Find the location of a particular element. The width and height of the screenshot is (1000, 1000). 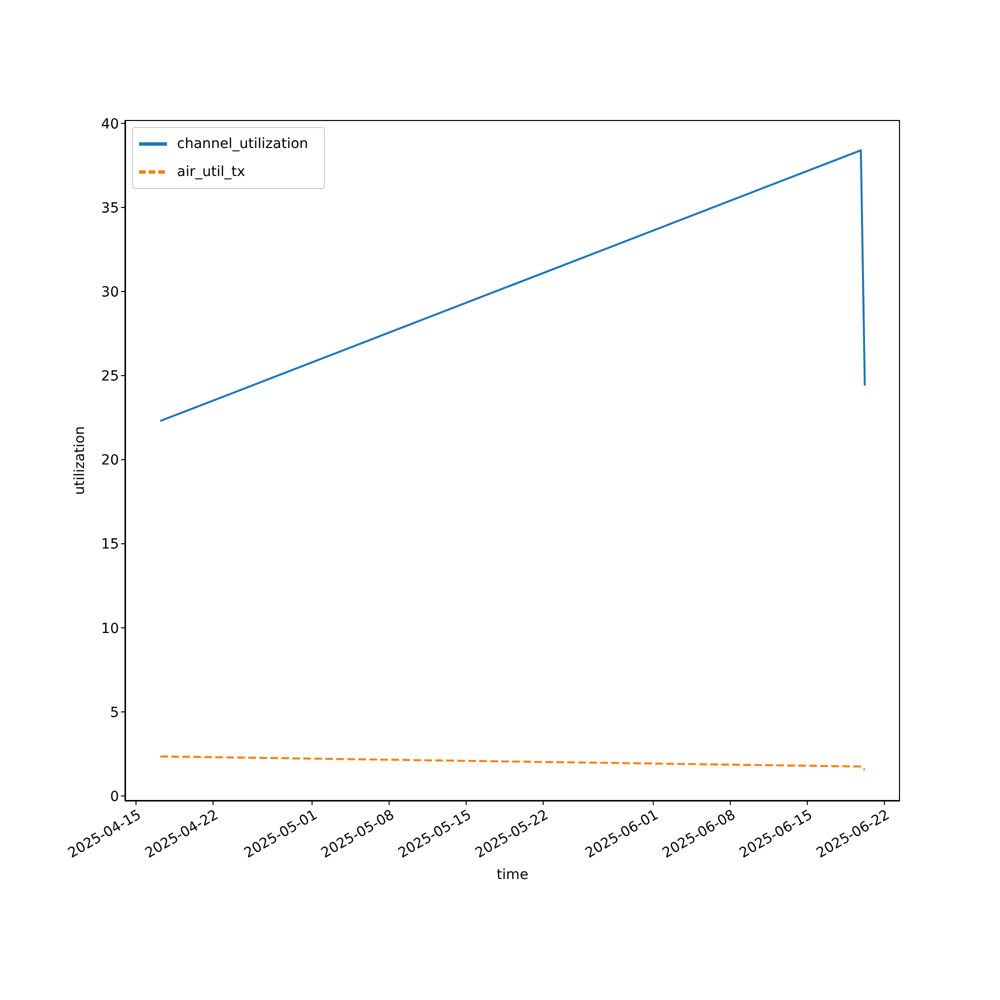

y-tick-label: 15 is located at coordinates (110, 544).